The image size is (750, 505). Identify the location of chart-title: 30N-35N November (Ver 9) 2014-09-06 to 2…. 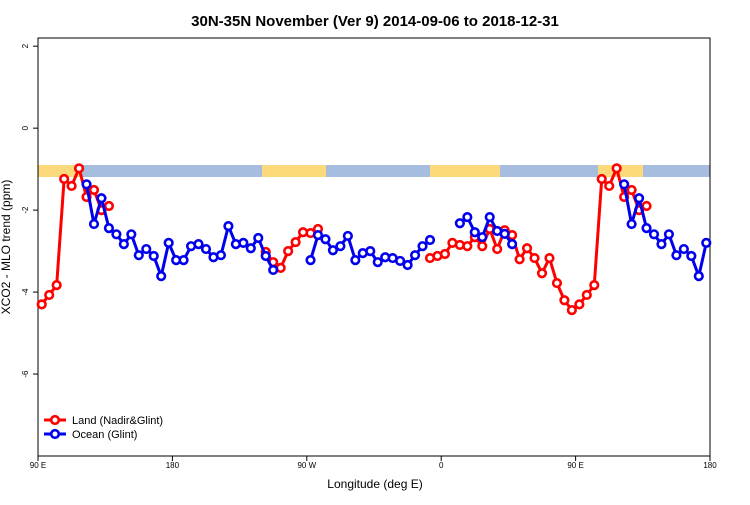
(375, 21).